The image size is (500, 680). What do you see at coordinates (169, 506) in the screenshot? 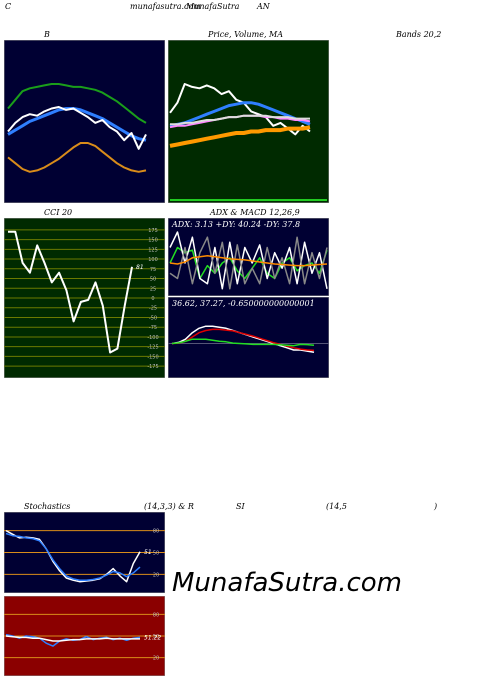
I see `title-stoch-b: (14,3,3) & R` at bounding box center [169, 506].